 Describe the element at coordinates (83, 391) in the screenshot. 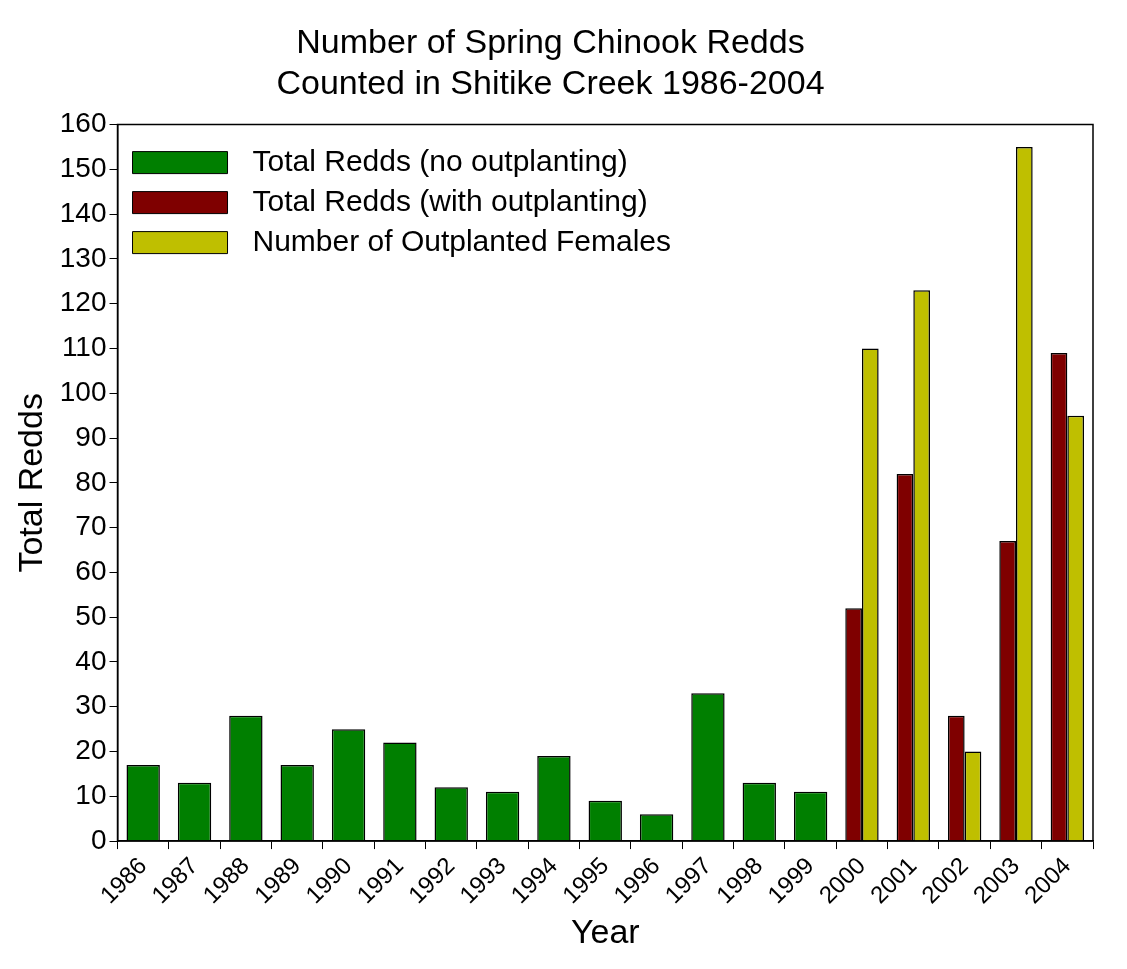

I see `y-tick-label: 100` at that location.